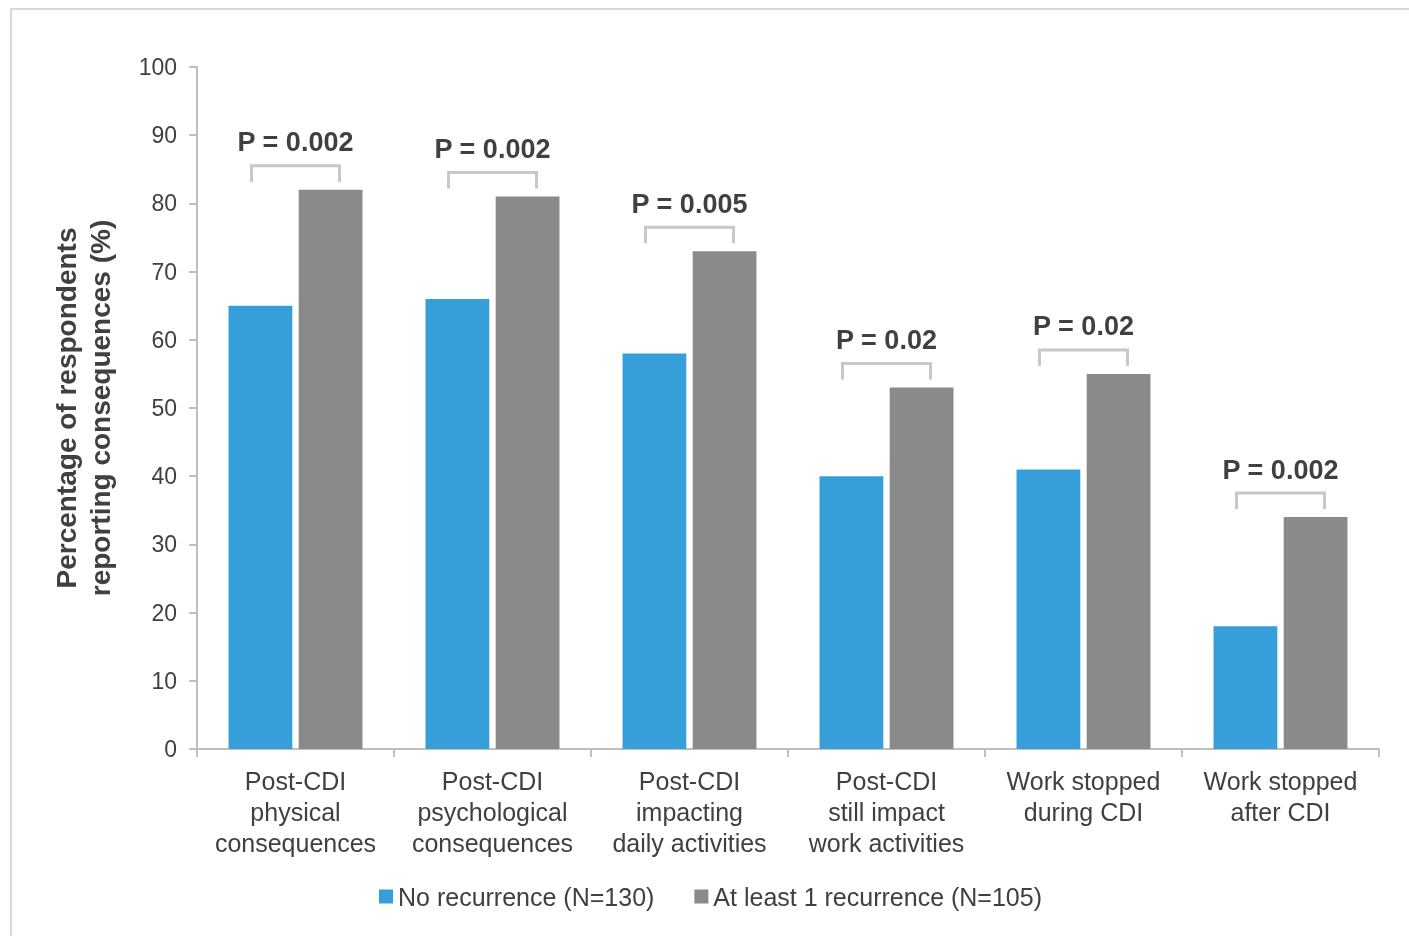  I want to click on x-tick-label: Post-CDI psychological consequences, so click(492, 811).